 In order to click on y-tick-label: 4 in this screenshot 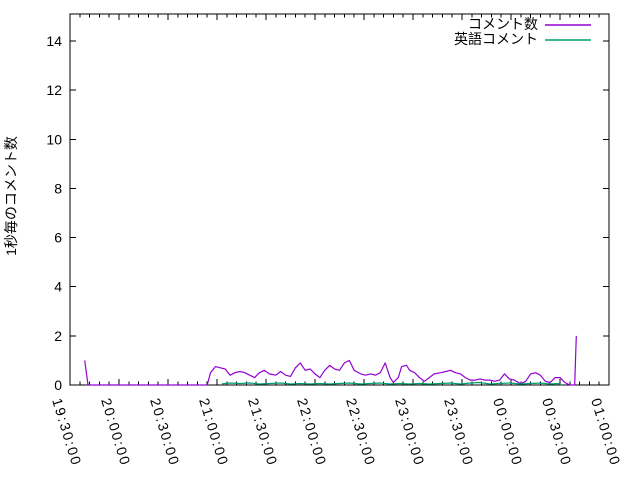, I will do `click(58, 287)`.